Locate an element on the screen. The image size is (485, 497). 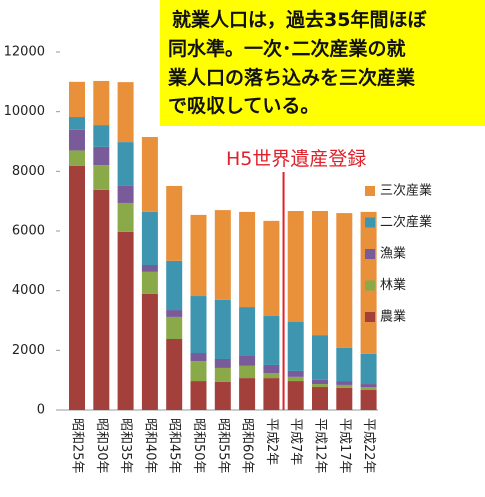
x-tick-label: 平成7年 is located at coordinates (295, 441).